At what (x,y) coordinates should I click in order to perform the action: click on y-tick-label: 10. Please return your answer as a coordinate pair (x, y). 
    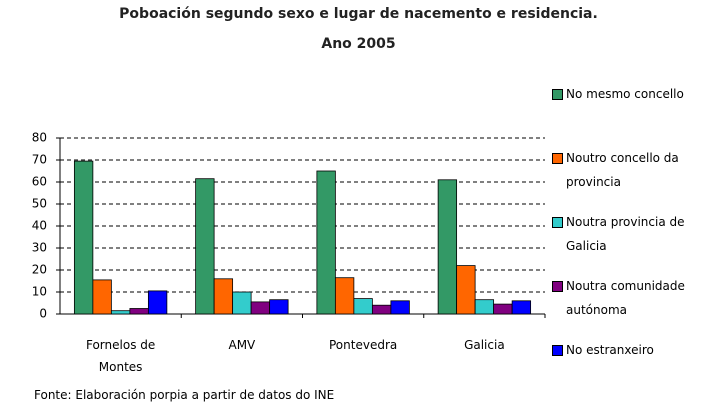
    Looking at the image, I should click on (39, 292).